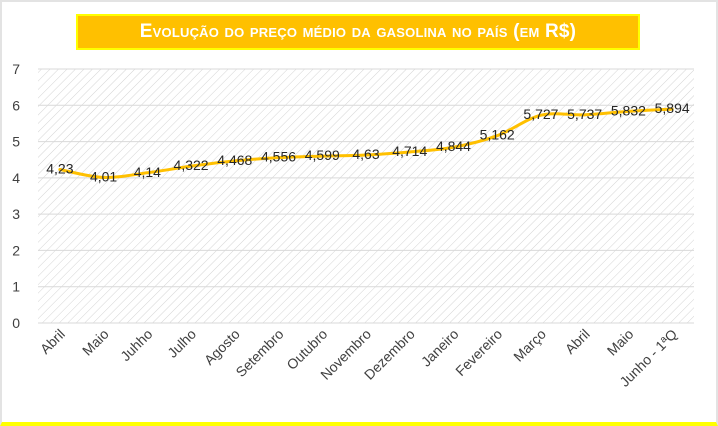  Describe the element at coordinates (278, 157) in the screenshot. I see `data-label: 4,556` at that location.